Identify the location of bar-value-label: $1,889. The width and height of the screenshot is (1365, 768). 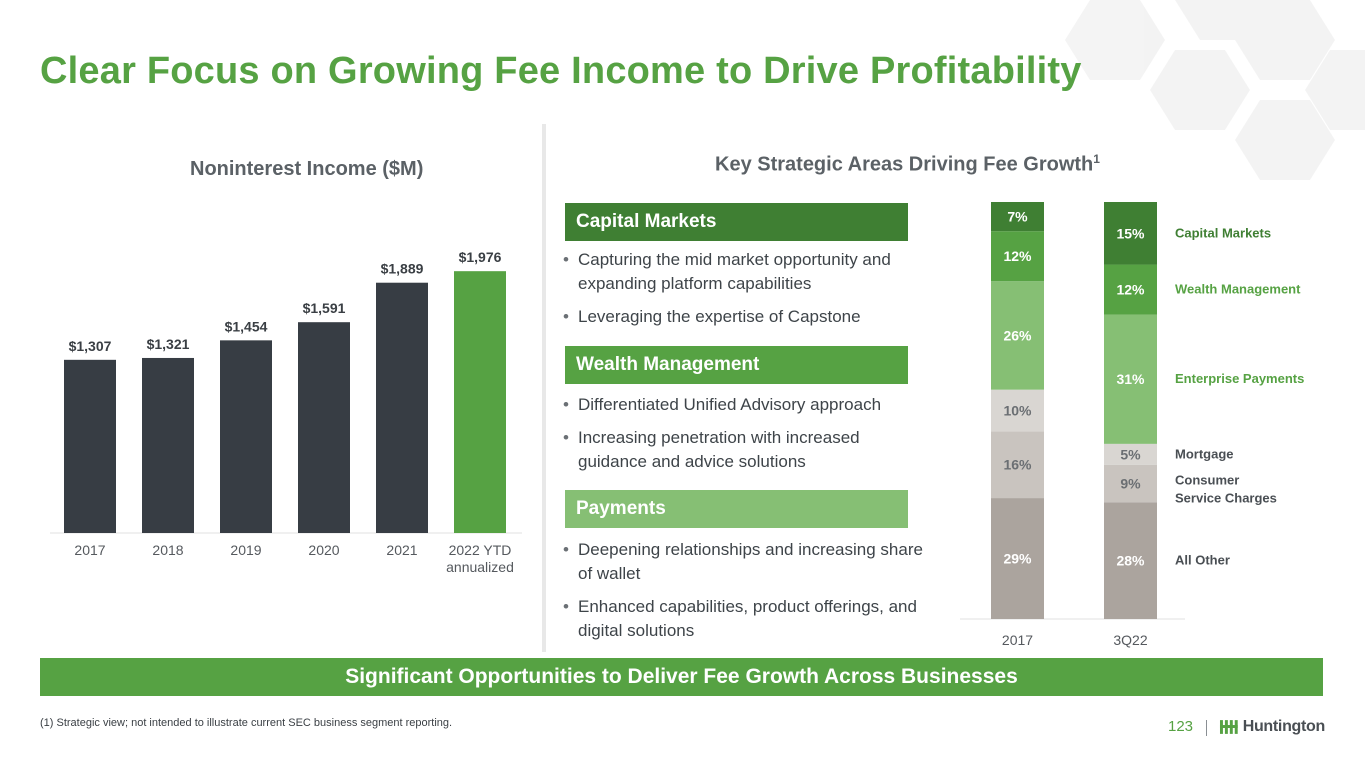
(402, 269).